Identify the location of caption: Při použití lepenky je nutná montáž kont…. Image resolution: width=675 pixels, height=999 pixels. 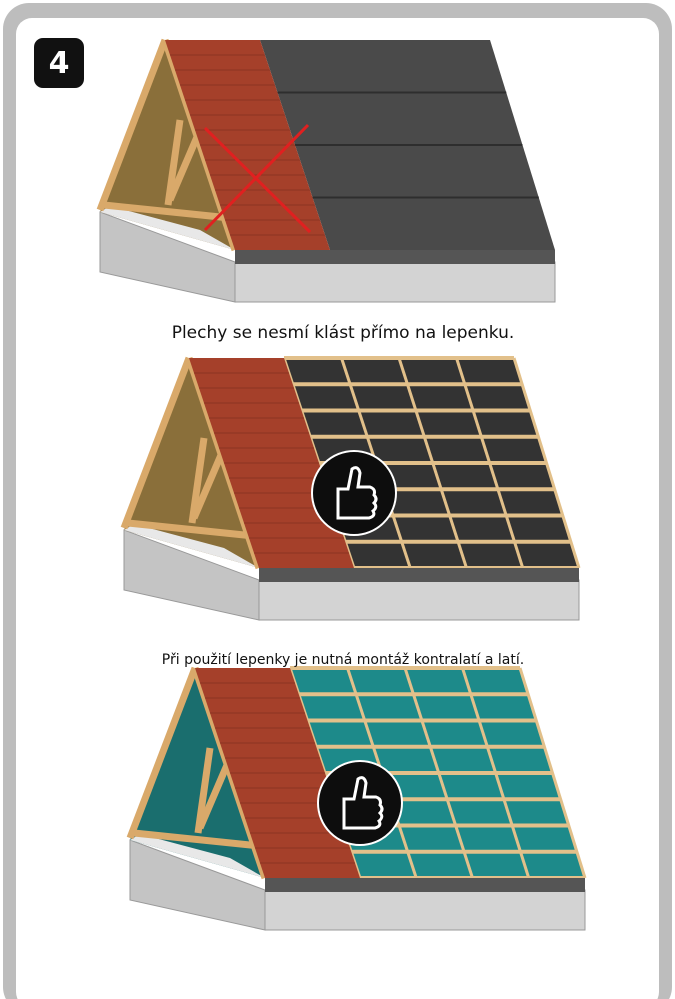
(343, 660).